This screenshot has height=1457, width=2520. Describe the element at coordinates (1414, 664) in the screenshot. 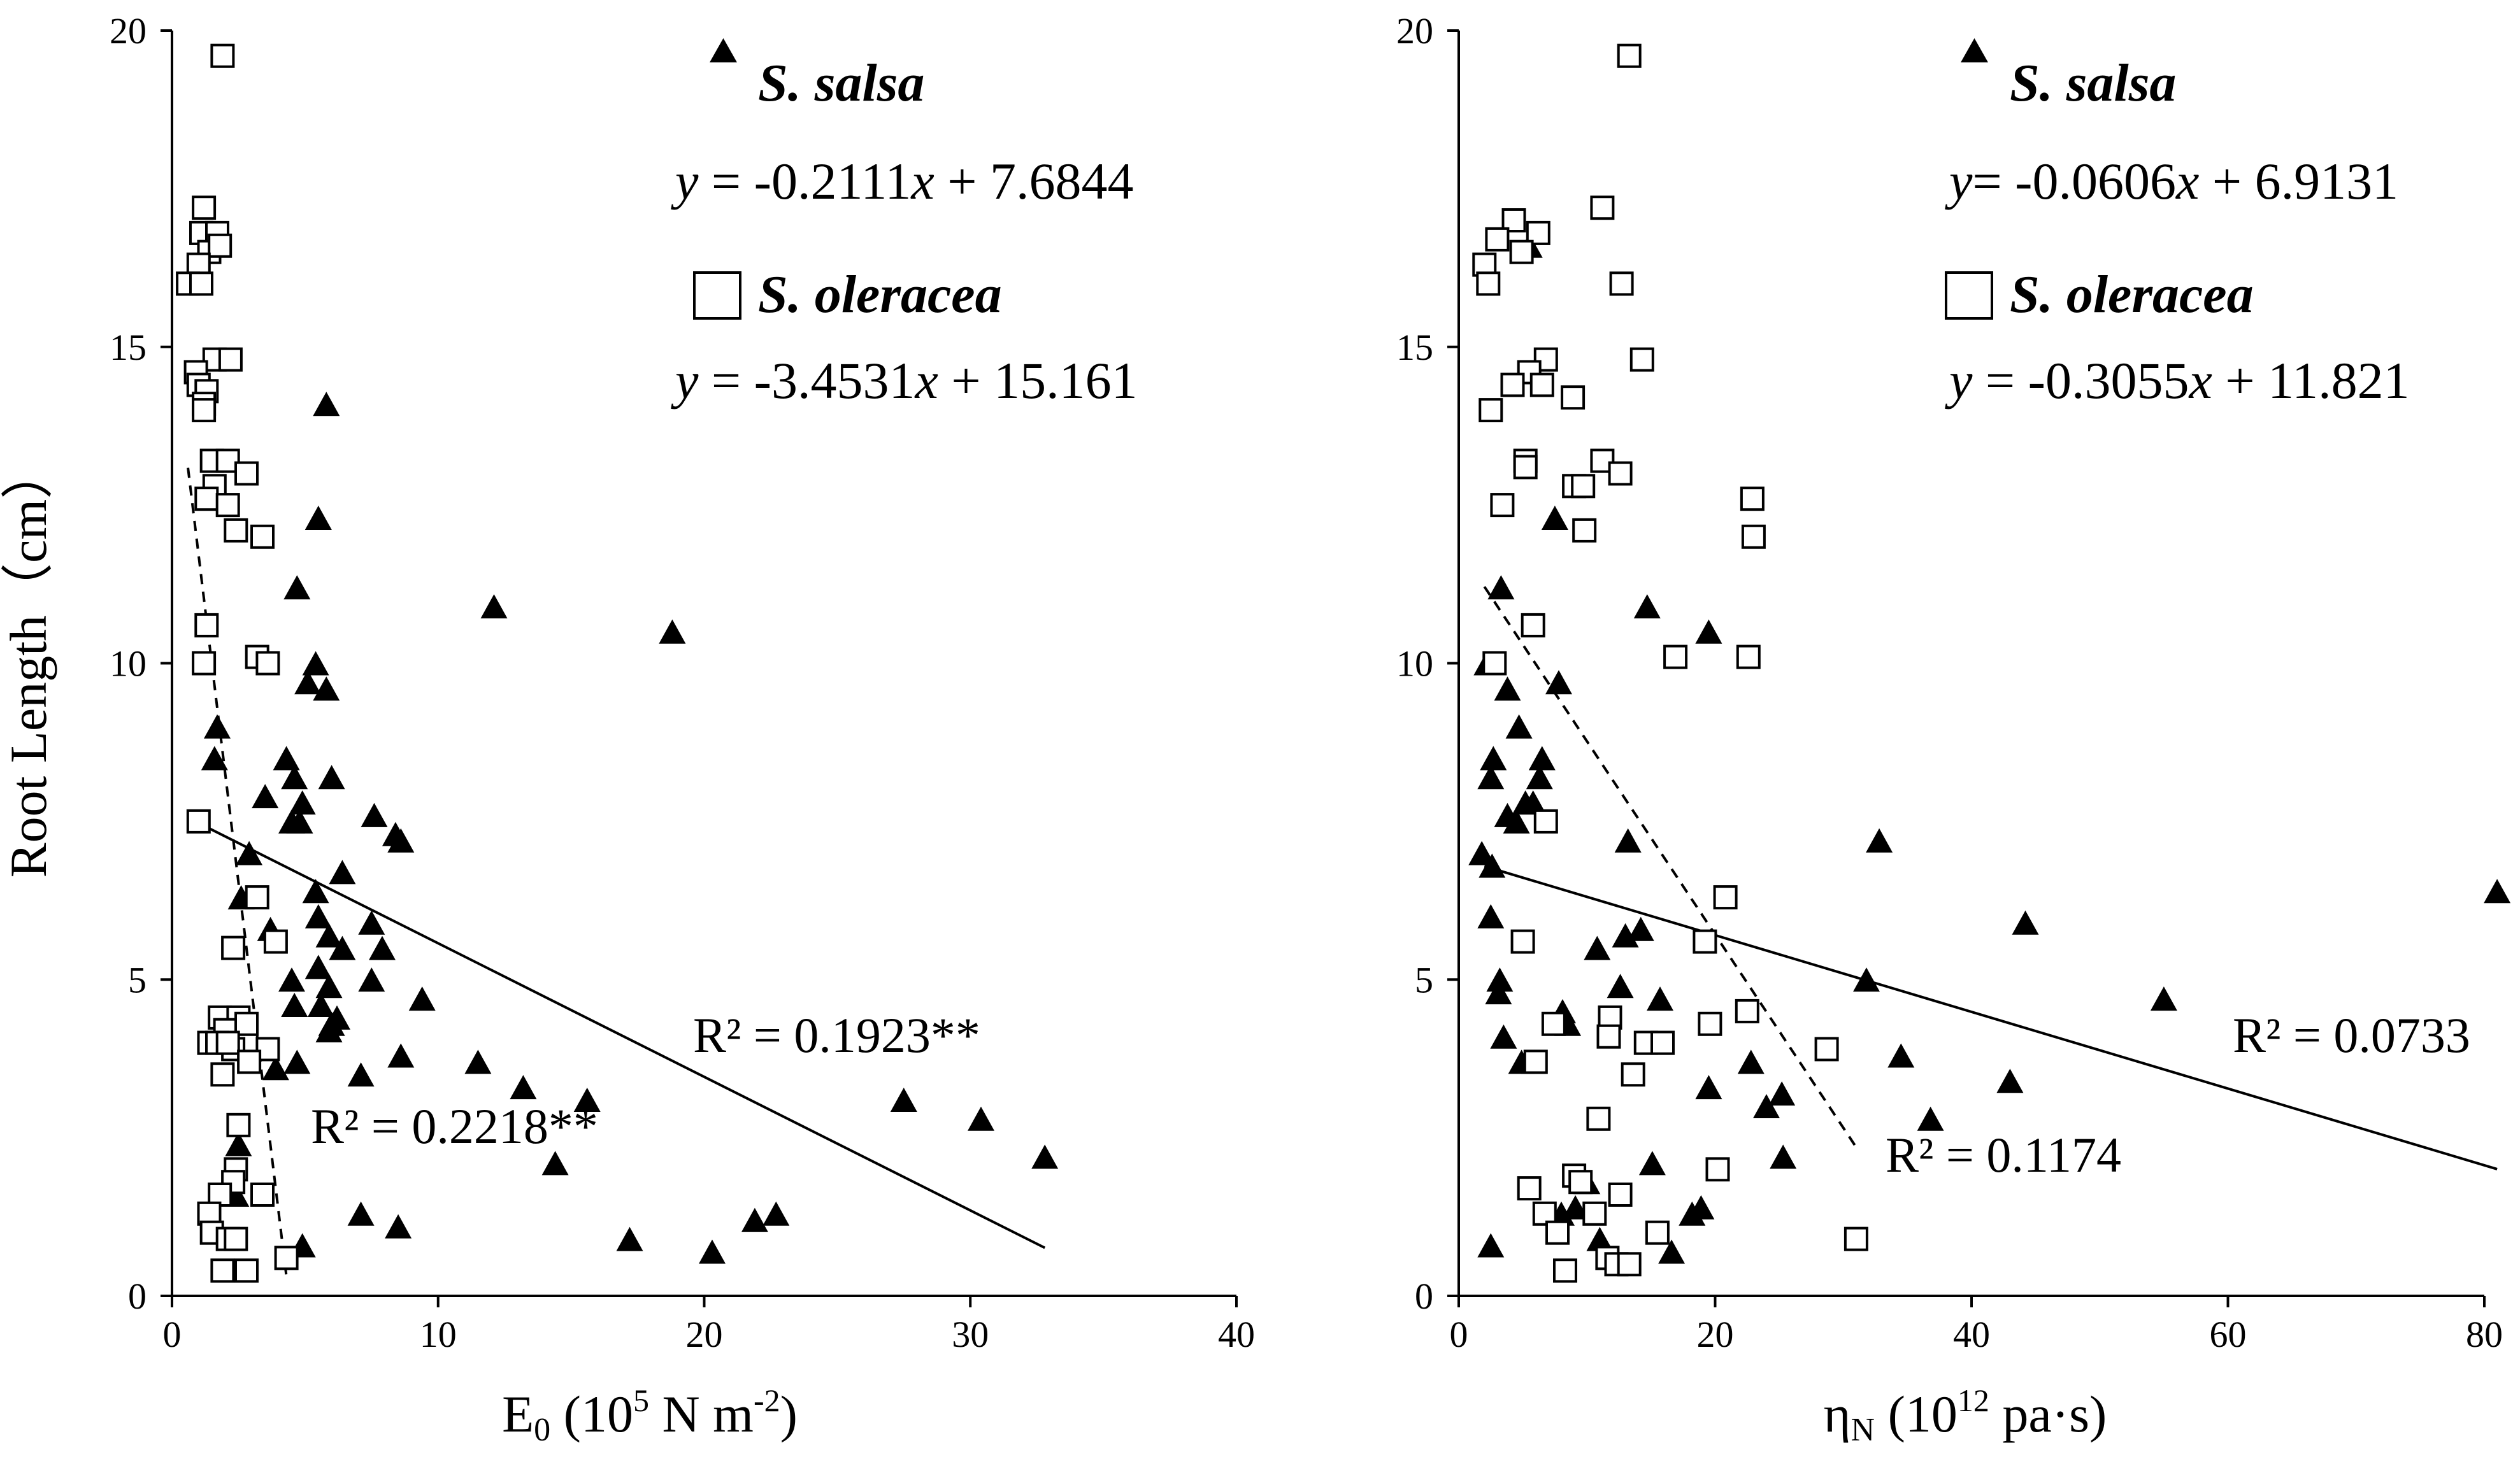

I see `right-y-tick-label: 10` at that location.